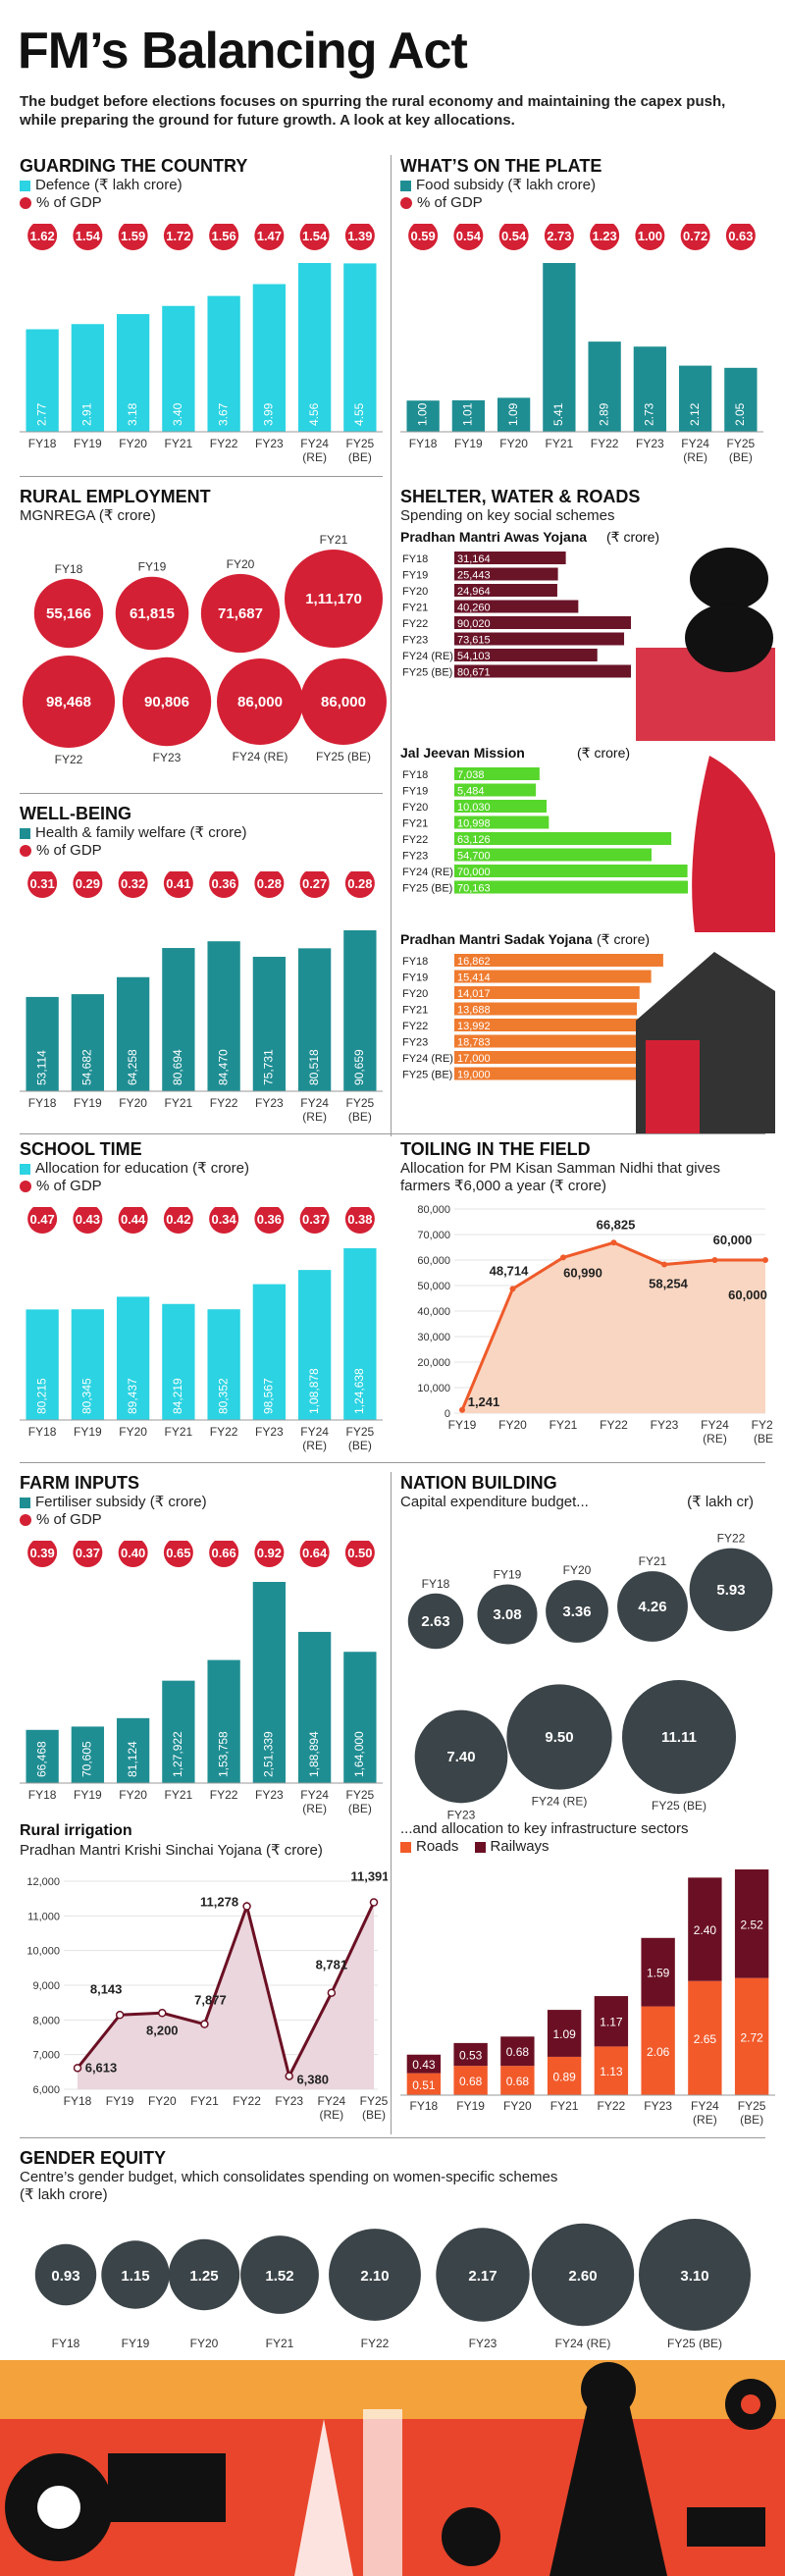 This screenshot has width=785, height=2576. I want to click on defence-category-6-sub: (RE), so click(314, 457).